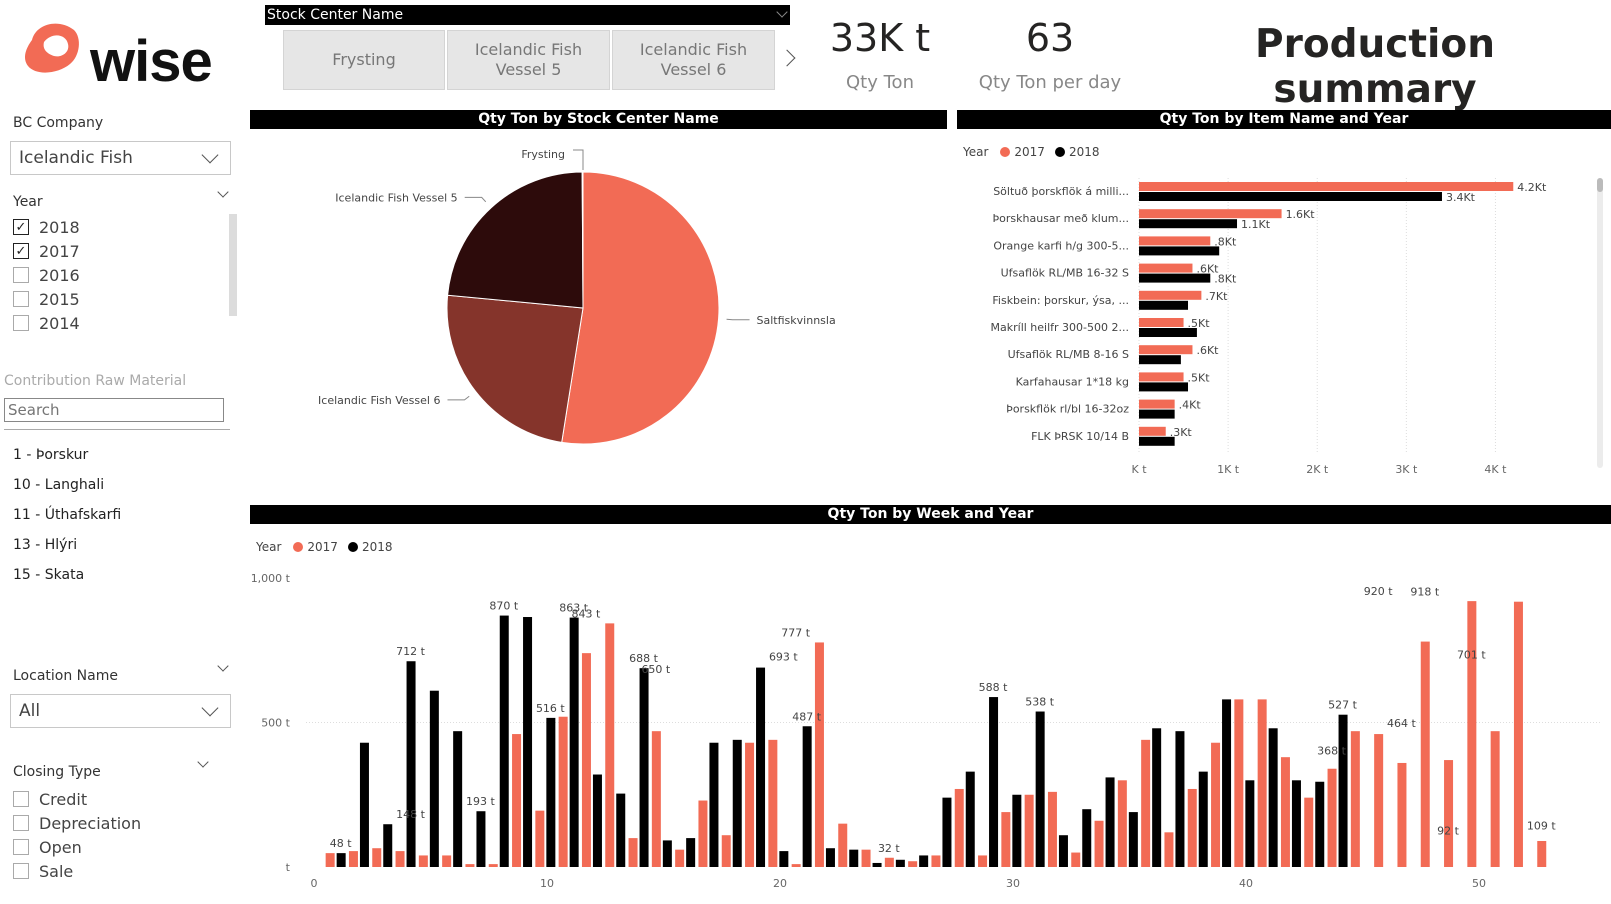 This screenshot has height=904, width=1611. Describe the element at coordinates (1448, 830) in the screenshot. I see `data-label: 92 t` at that location.